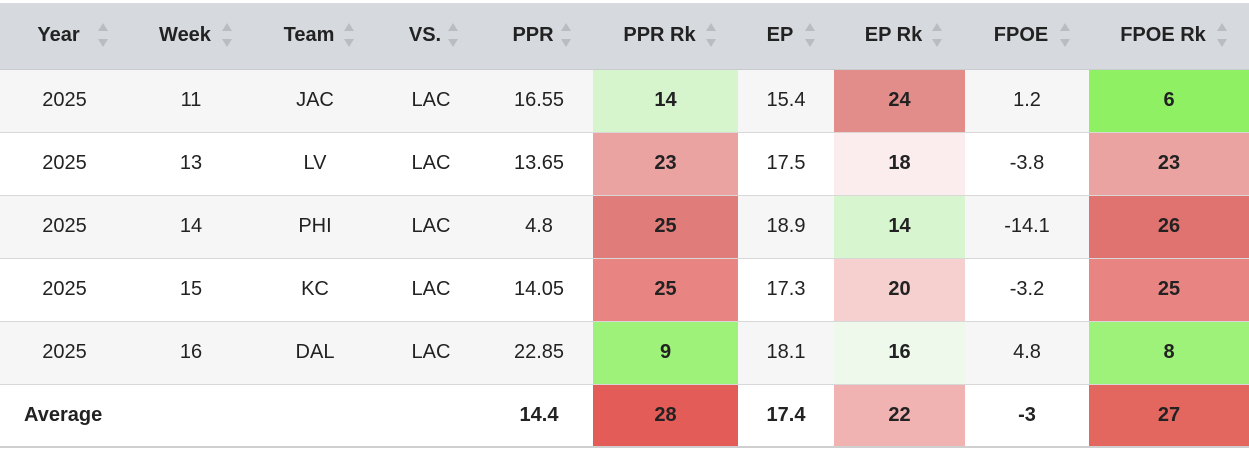 This screenshot has height=452, width=1249. What do you see at coordinates (665, 101) in the screenshot?
I see `cell-ppr-rk: 14` at bounding box center [665, 101].